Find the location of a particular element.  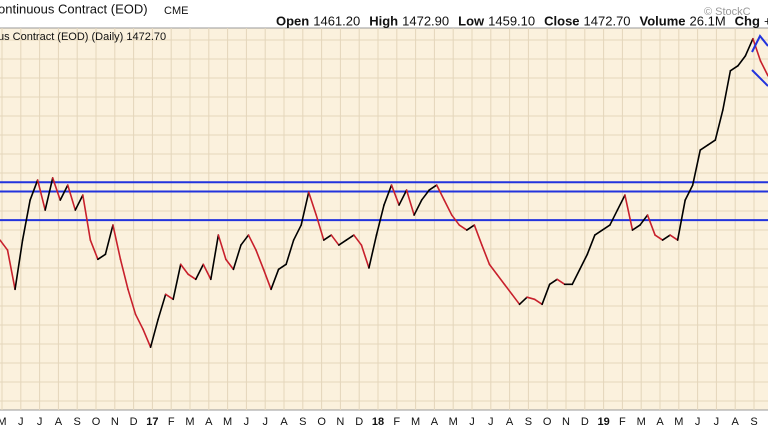

stat-label: Close is located at coordinates (561, 20).